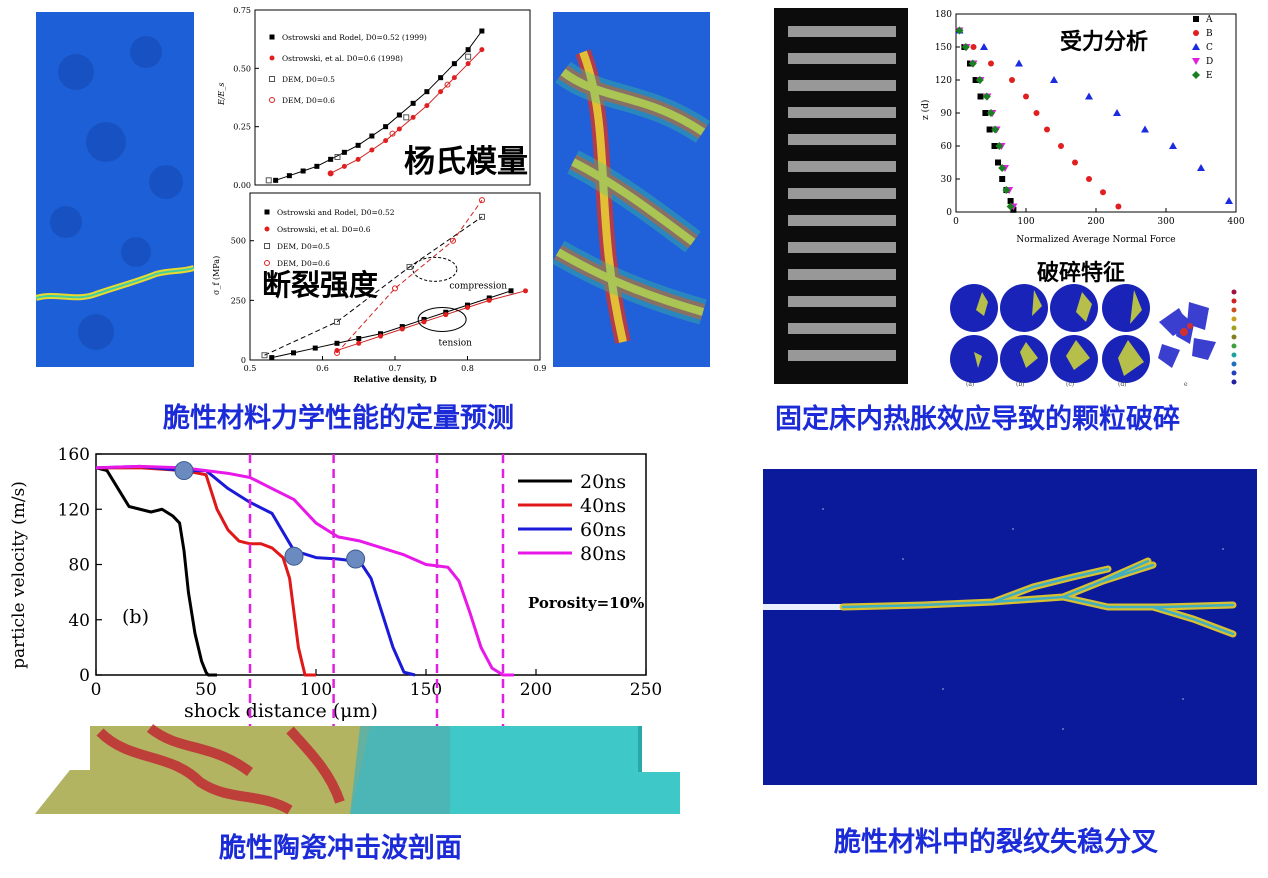  Describe the element at coordinates (394, 379) in the screenshot. I see `x-axis-label: Relative density, D` at that location.